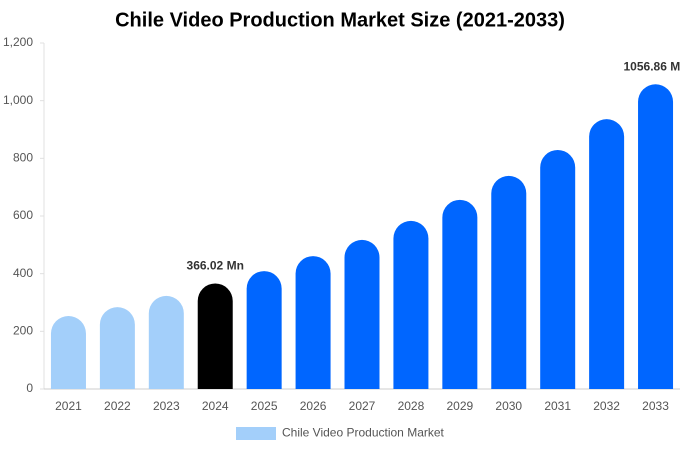  Describe the element at coordinates (313, 406) in the screenshot. I see `x-tick-label: 2026` at that location.